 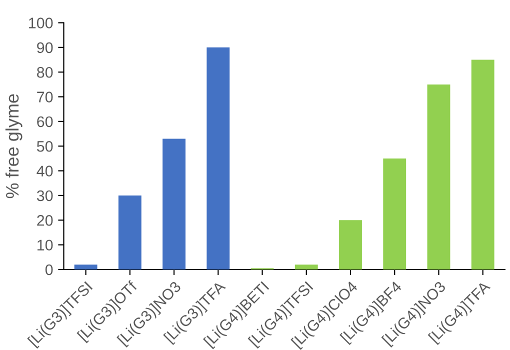 I want to click on y-tick-label: 0, so click(x=49, y=270).